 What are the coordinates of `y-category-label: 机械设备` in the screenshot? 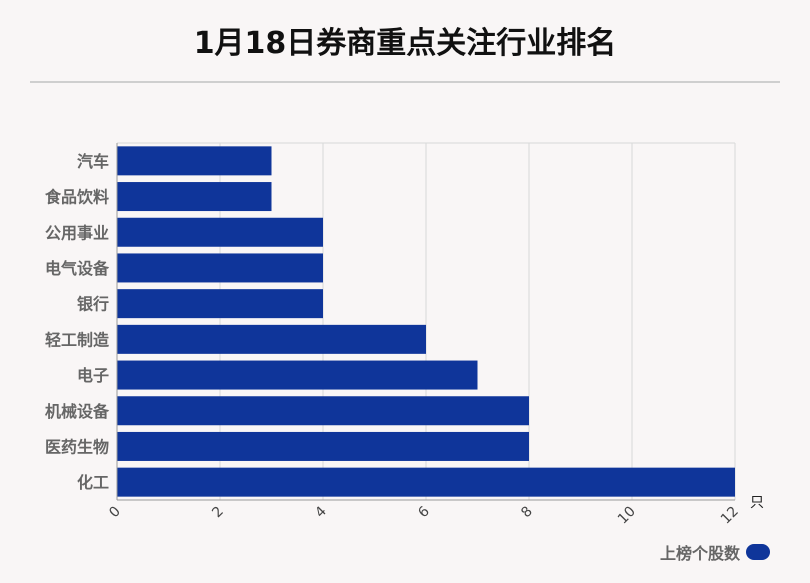 It's located at (77, 411).